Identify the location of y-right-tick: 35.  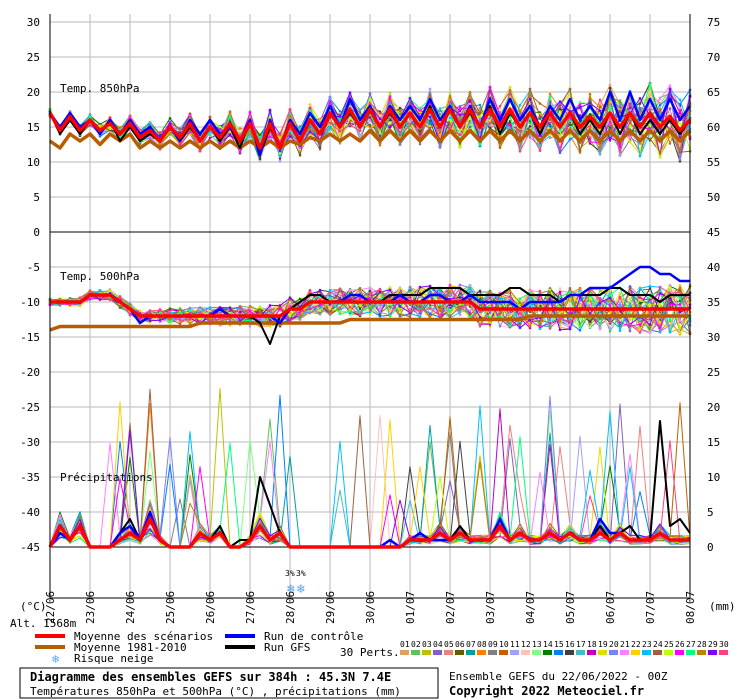
(713, 302).